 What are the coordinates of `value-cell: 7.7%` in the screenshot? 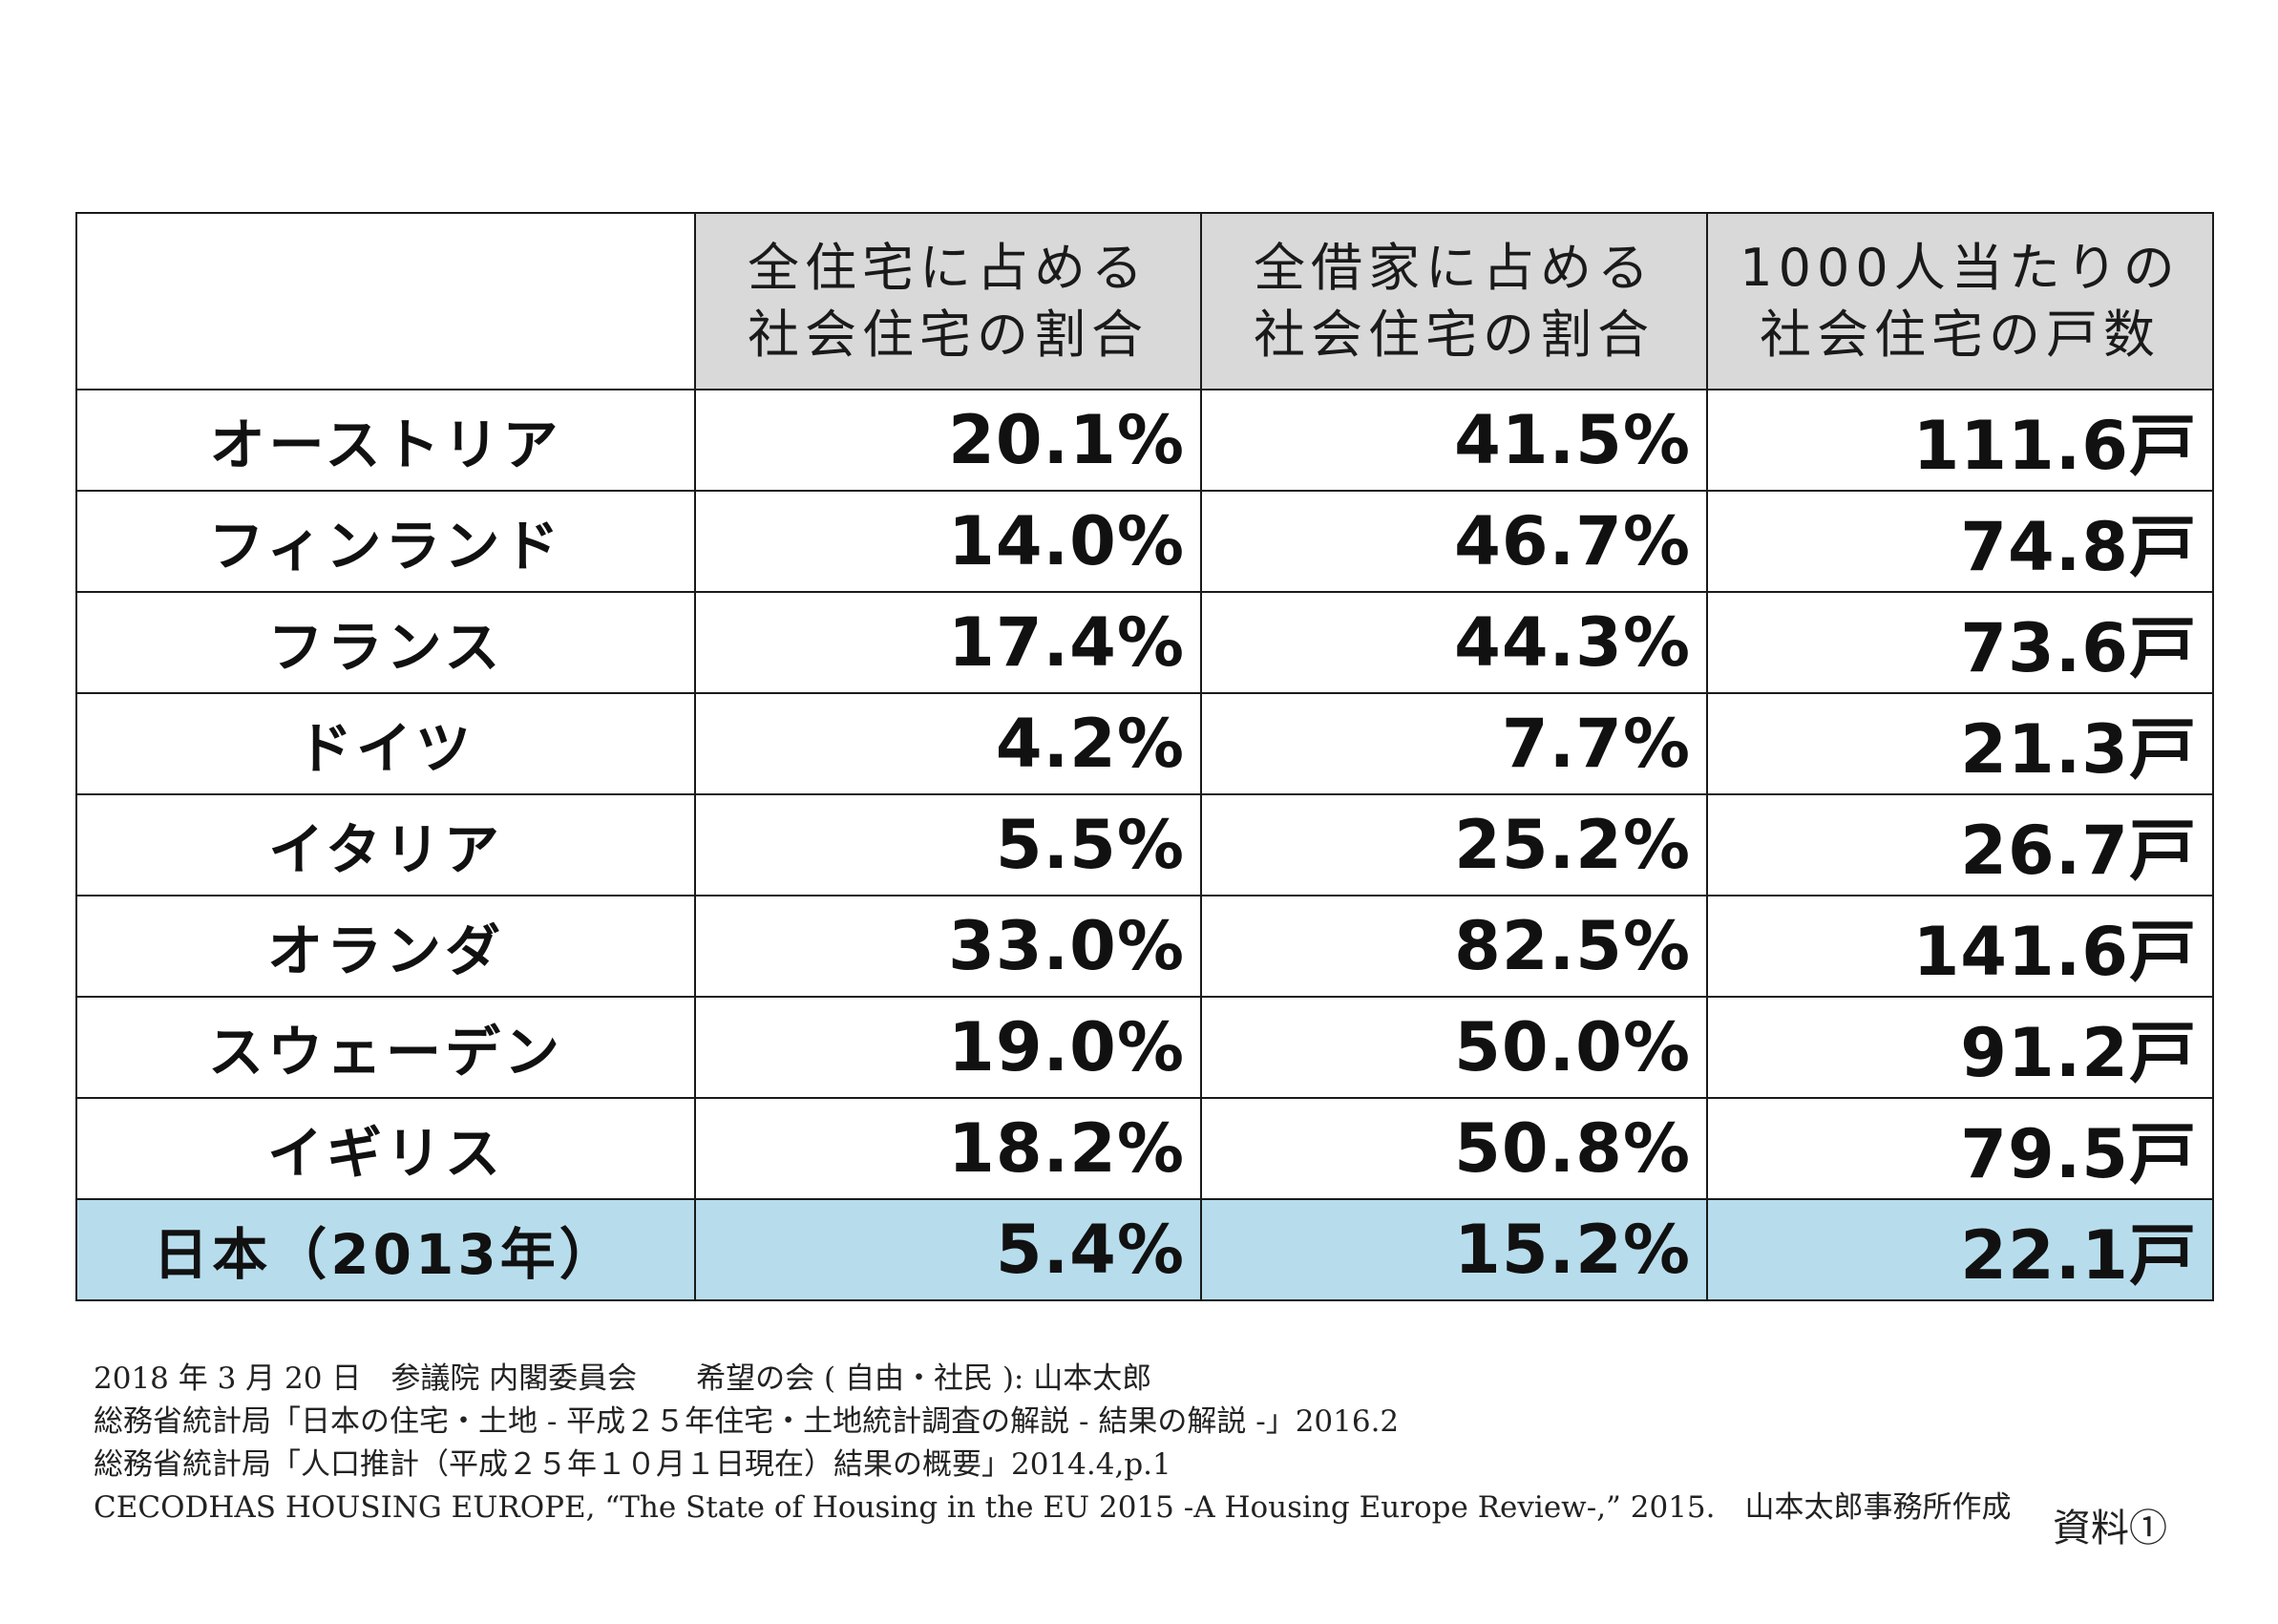 It's located at (1454, 743).